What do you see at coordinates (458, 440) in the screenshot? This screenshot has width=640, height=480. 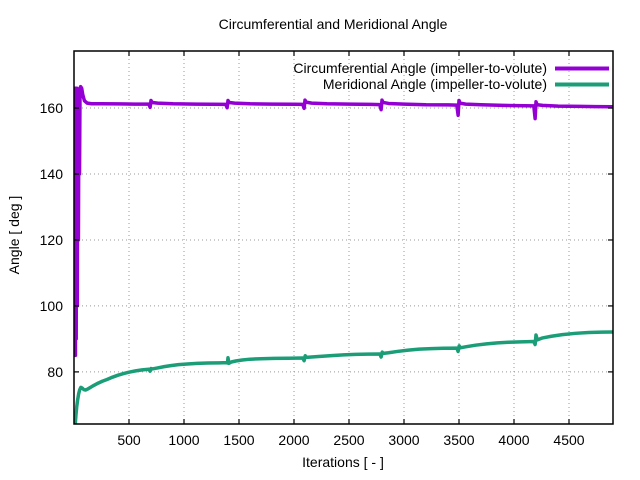 I see `x-tick-label: 3500` at bounding box center [458, 440].